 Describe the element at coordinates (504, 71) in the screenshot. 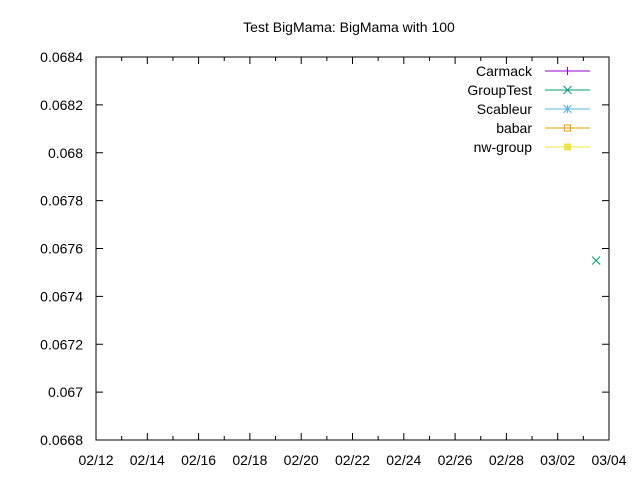

I see `legend-label: Carmack` at that location.